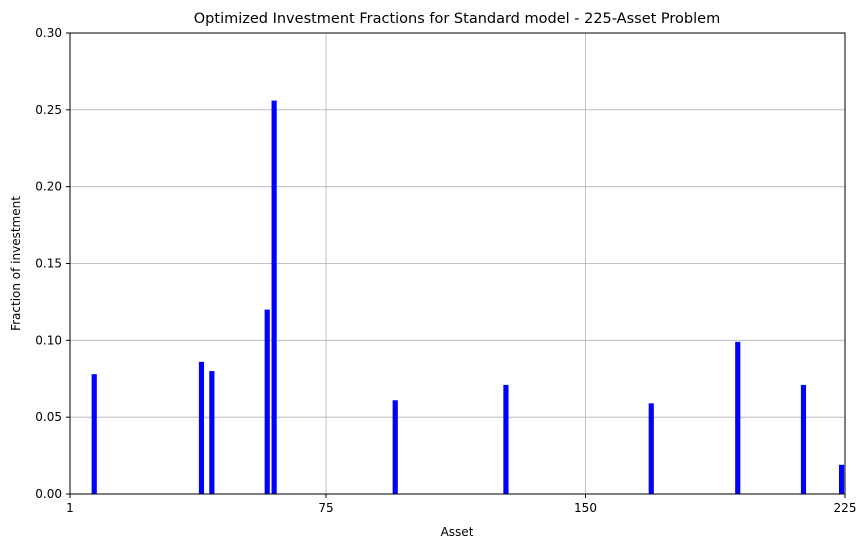  What do you see at coordinates (48, 33) in the screenshot?
I see `y-tick-label: 0.30` at bounding box center [48, 33].